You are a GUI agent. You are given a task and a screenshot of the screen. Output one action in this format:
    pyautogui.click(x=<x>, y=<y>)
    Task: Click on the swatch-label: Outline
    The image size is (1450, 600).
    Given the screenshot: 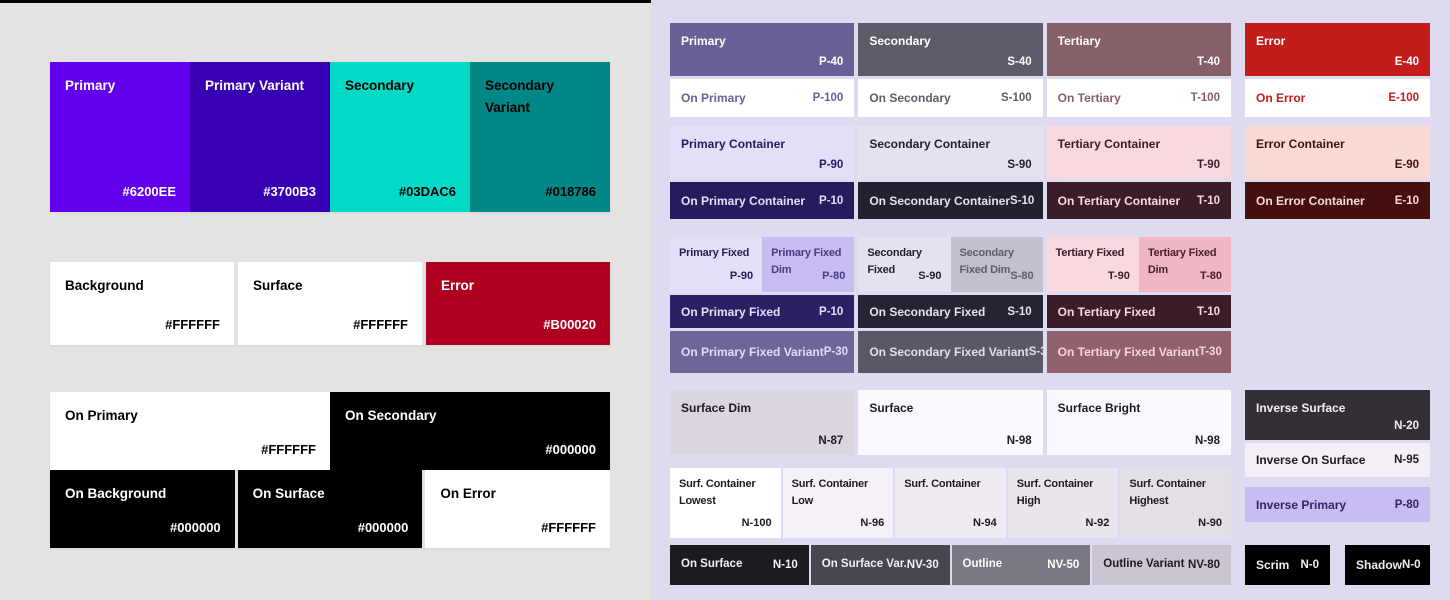 What is the action you would take?
    pyautogui.click(x=982, y=564)
    